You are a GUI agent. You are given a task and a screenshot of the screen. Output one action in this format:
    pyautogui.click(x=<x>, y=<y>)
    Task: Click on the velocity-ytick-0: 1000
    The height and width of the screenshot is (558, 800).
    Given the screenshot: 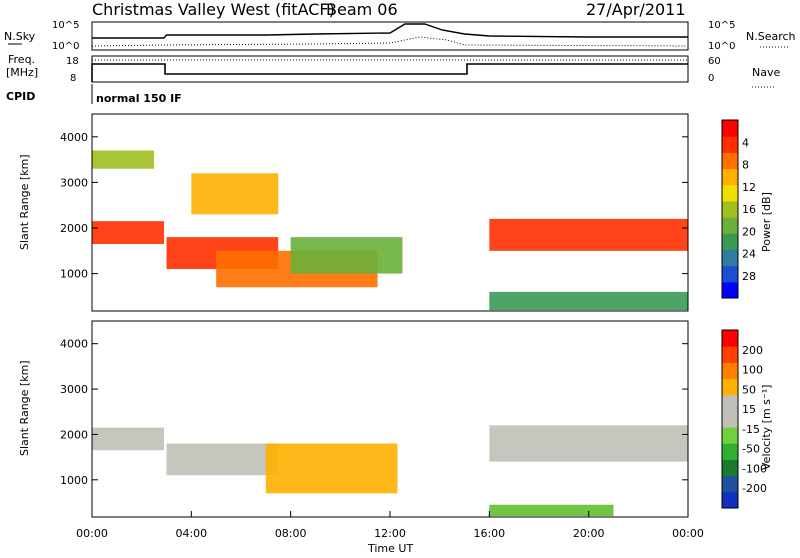 What is the action you would take?
    pyautogui.click(x=74, y=480)
    